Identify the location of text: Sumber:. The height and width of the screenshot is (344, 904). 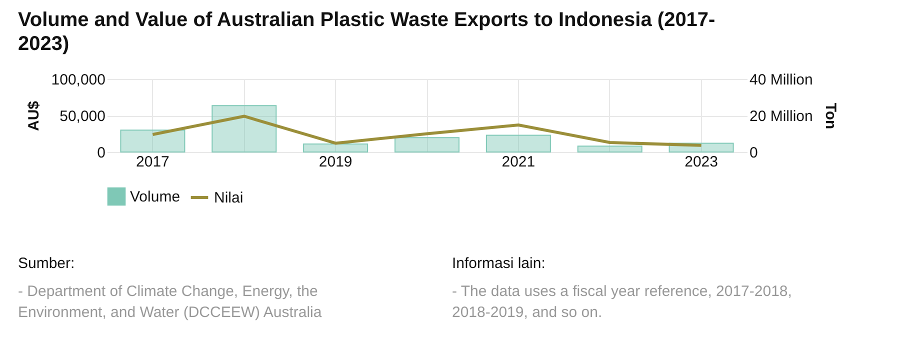
(47, 264).